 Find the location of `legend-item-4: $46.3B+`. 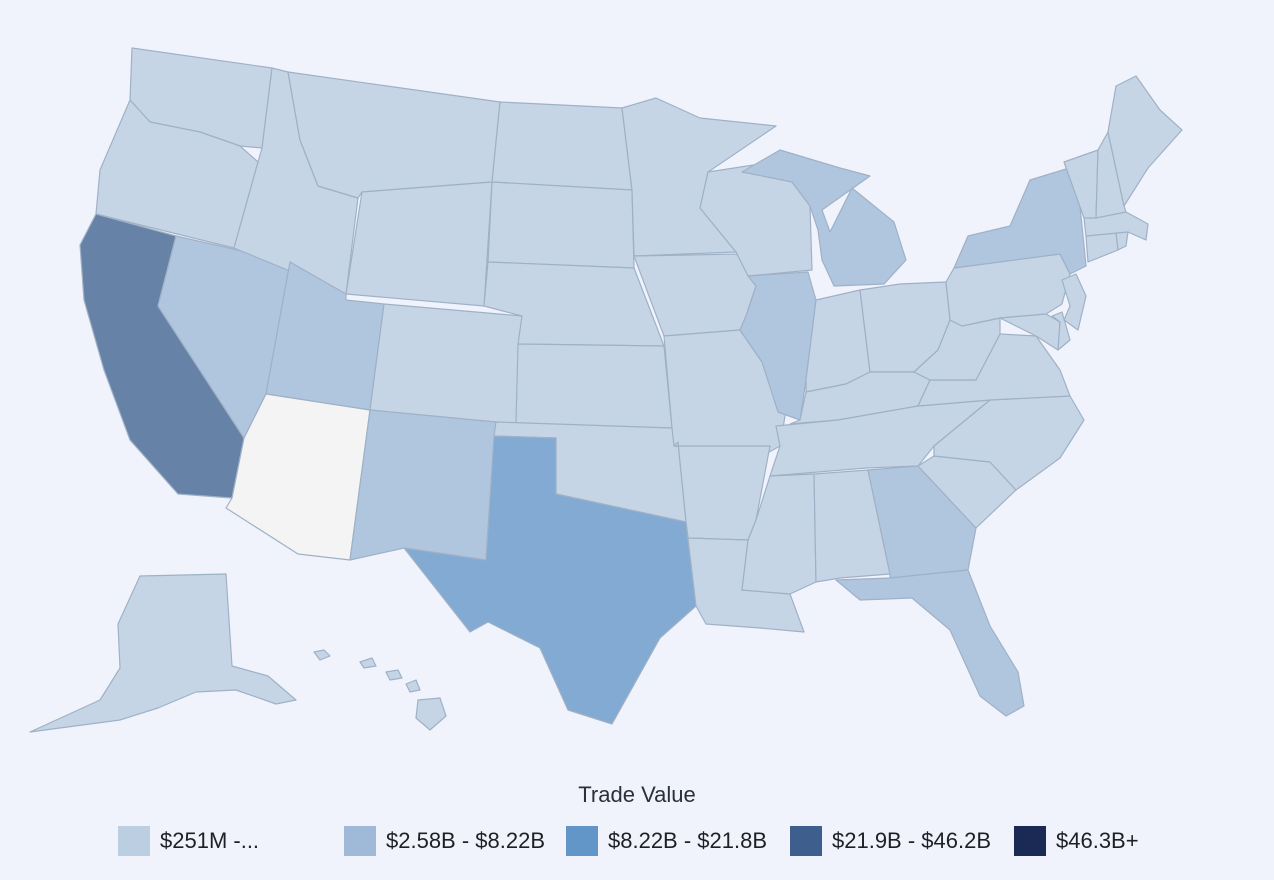

legend-item-4: $46.3B+ is located at coordinates (1076, 841).